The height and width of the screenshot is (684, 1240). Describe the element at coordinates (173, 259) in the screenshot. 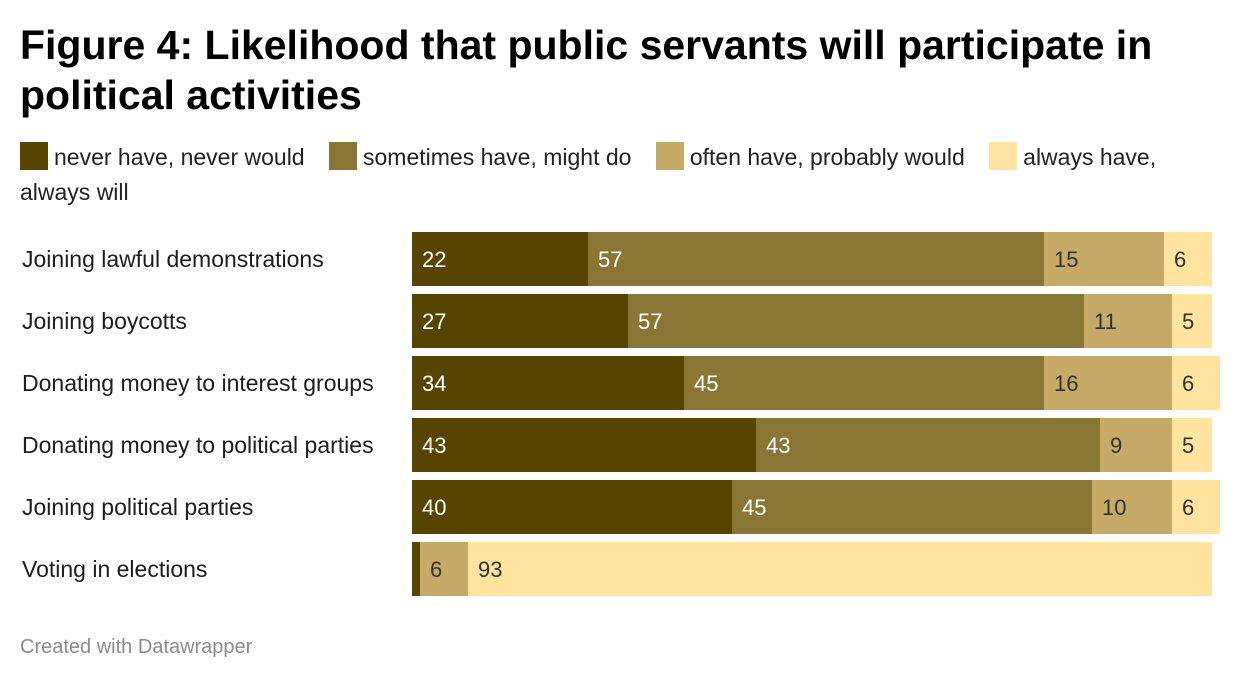

I see `category-label: Joining lawful demonstrations` at that location.